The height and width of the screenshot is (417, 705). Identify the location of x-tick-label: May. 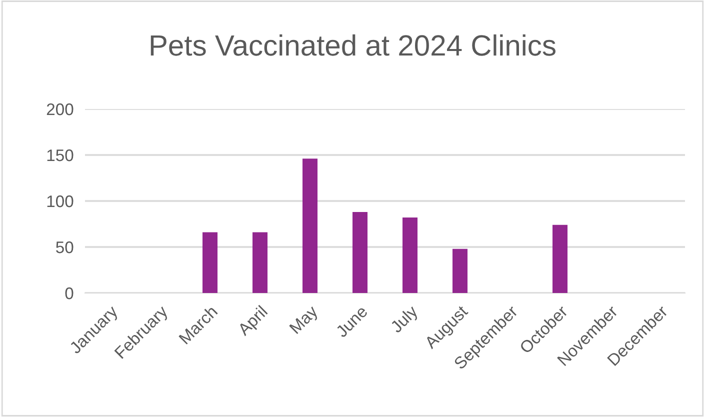
(305, 320).